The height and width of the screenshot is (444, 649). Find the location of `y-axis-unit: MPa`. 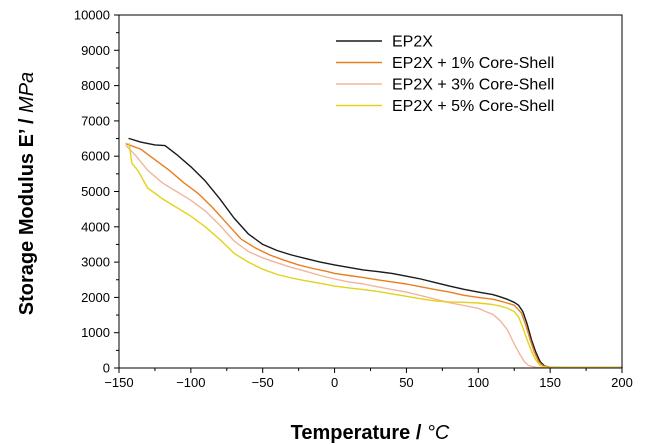

y-axis-unit: MPa is located at coordinates (27, 92).